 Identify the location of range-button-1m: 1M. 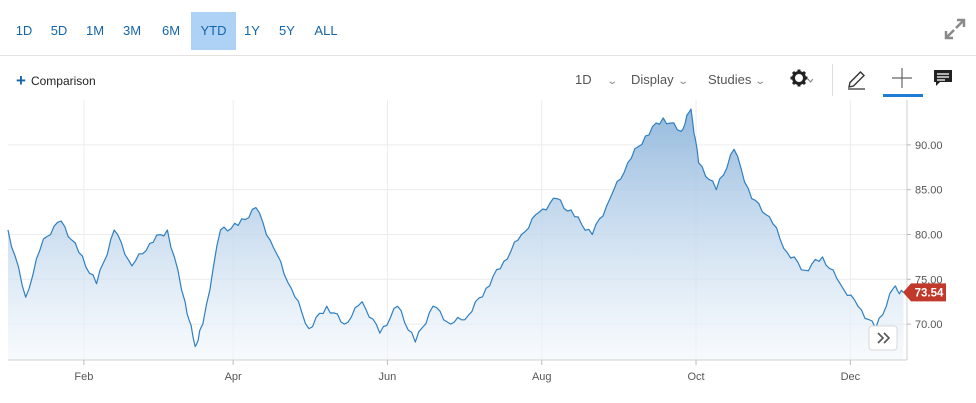
(95, 30).